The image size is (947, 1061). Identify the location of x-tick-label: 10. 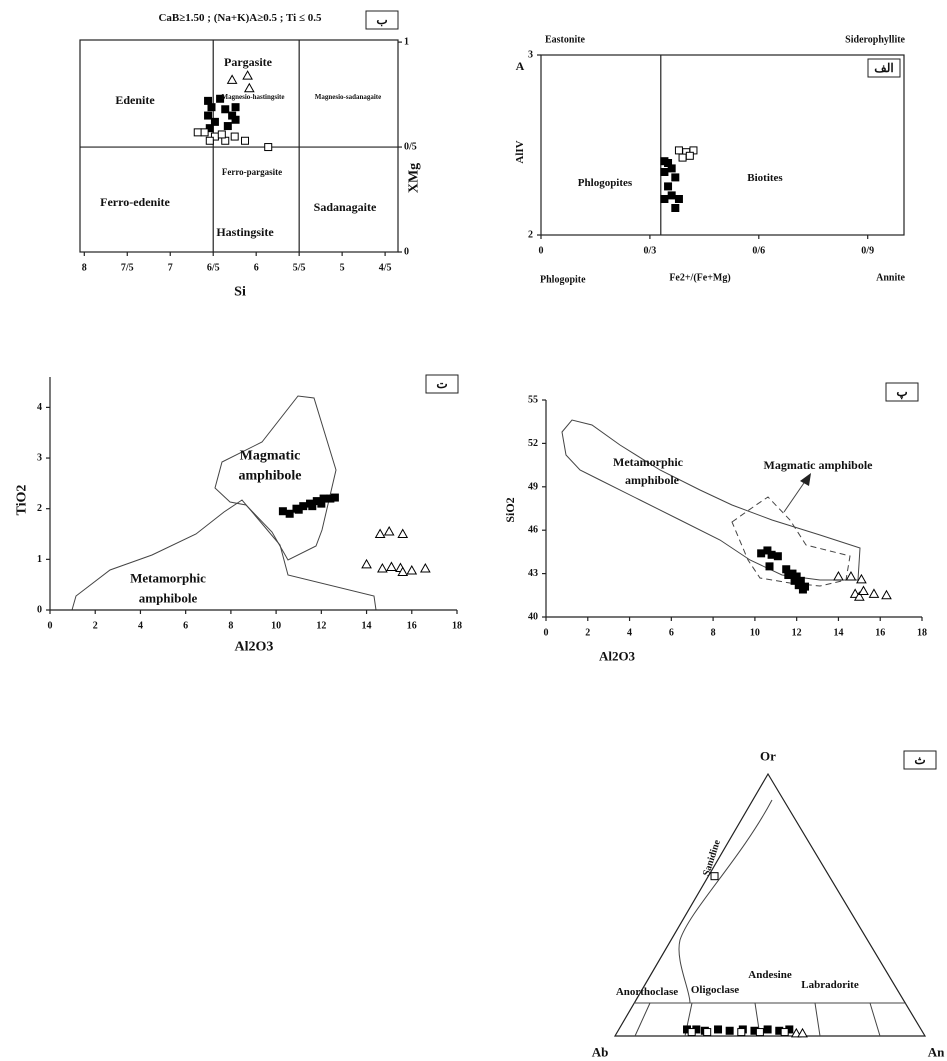
(755, 633).